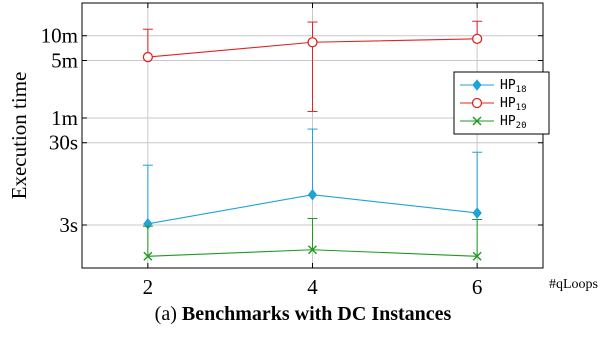  What do you see at coordinates (477, 85) in the screenshot?
I see `legend-marker-hp18` at bounding box center [477, 85].